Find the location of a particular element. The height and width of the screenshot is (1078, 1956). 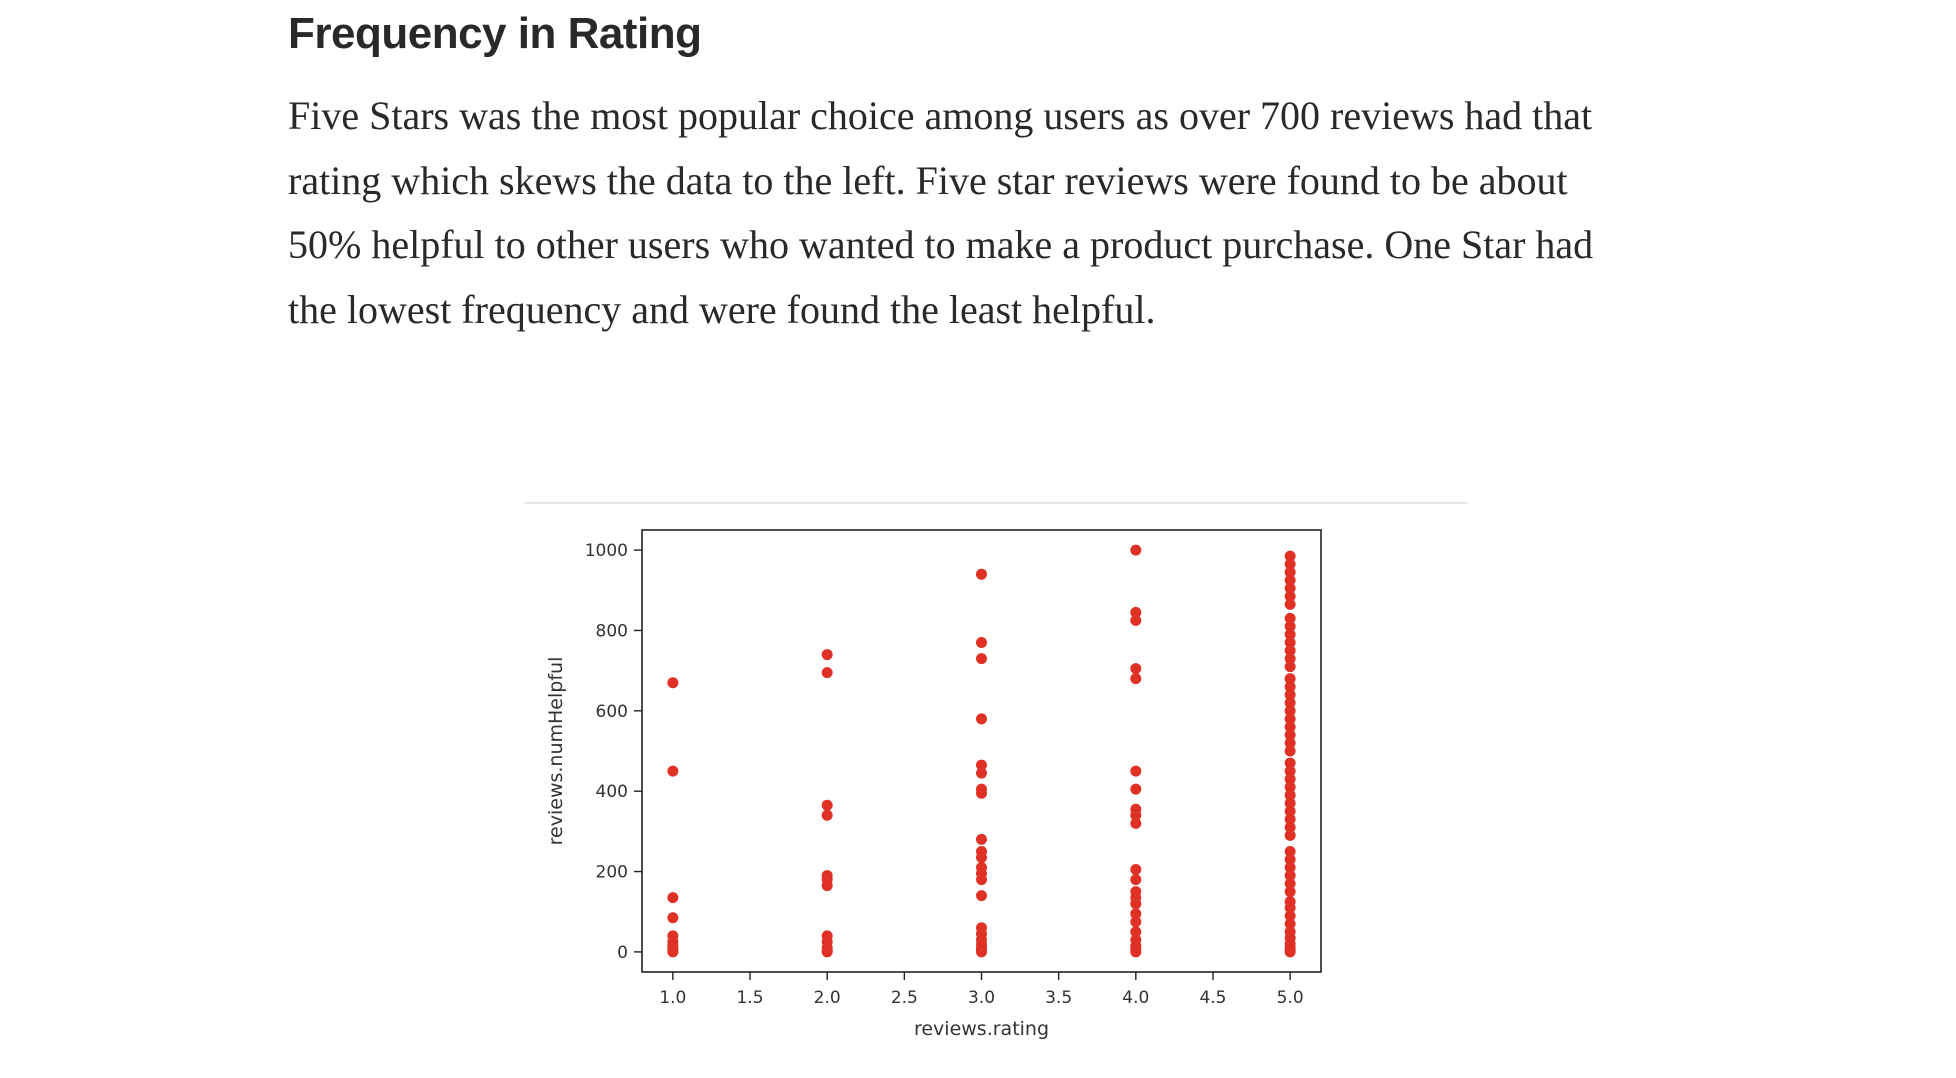

plot-frame is located at coordinates (981, 751).